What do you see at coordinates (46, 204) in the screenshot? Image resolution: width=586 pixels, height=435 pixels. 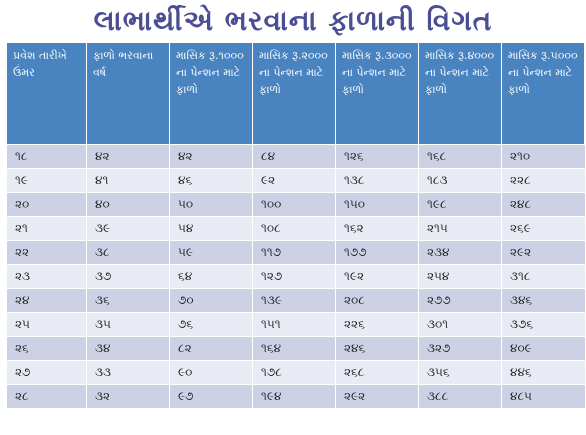 I see `cell-age: ૨૦` at bounding box center [46, 204].